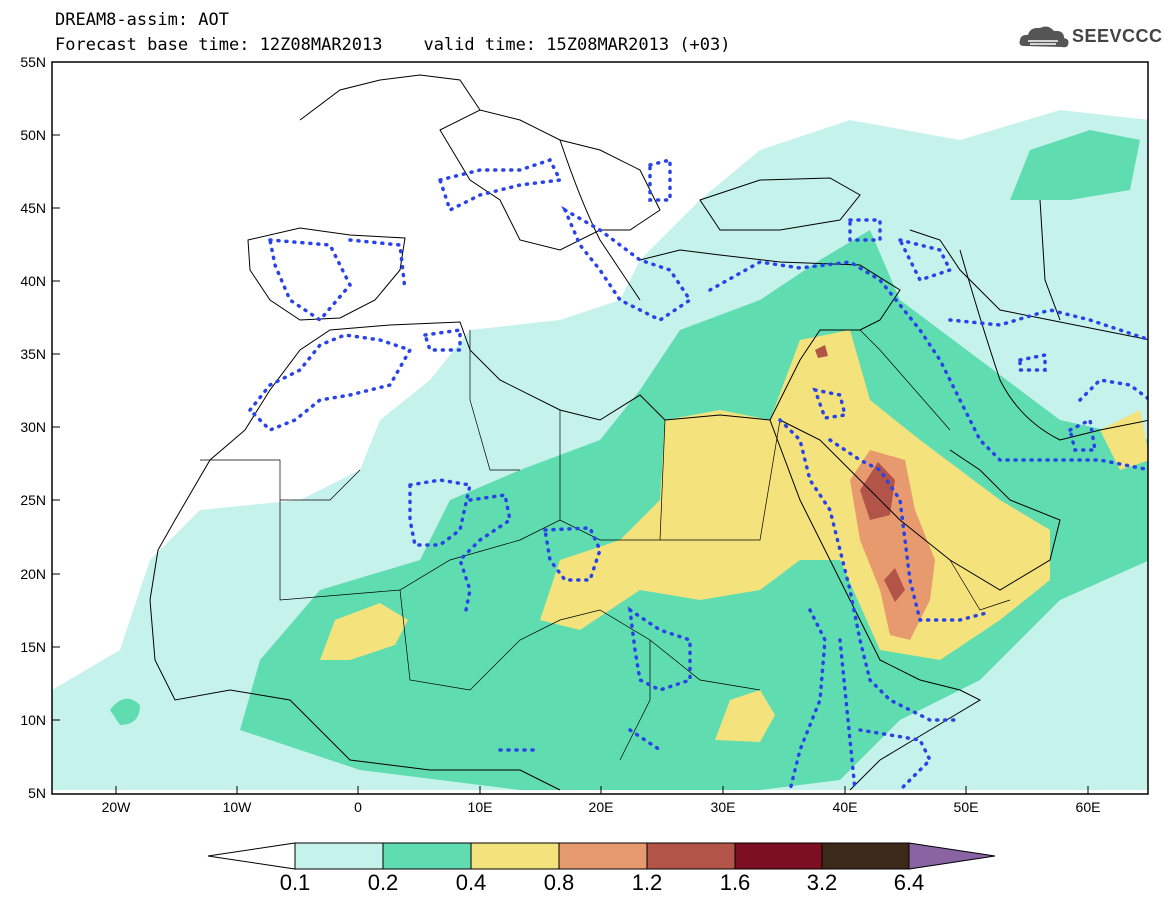 The image size is (1165, 905). I want to click on colorbar-label: 0.4, so click(471, 882).